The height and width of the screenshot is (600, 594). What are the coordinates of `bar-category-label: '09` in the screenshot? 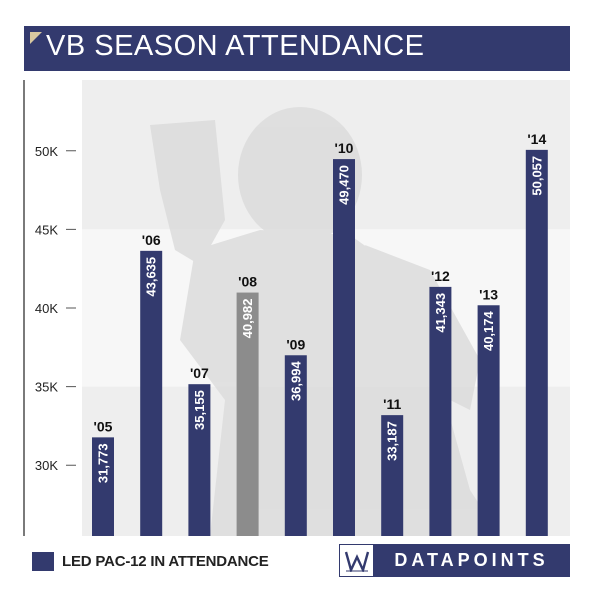 It's located at (295, 344).